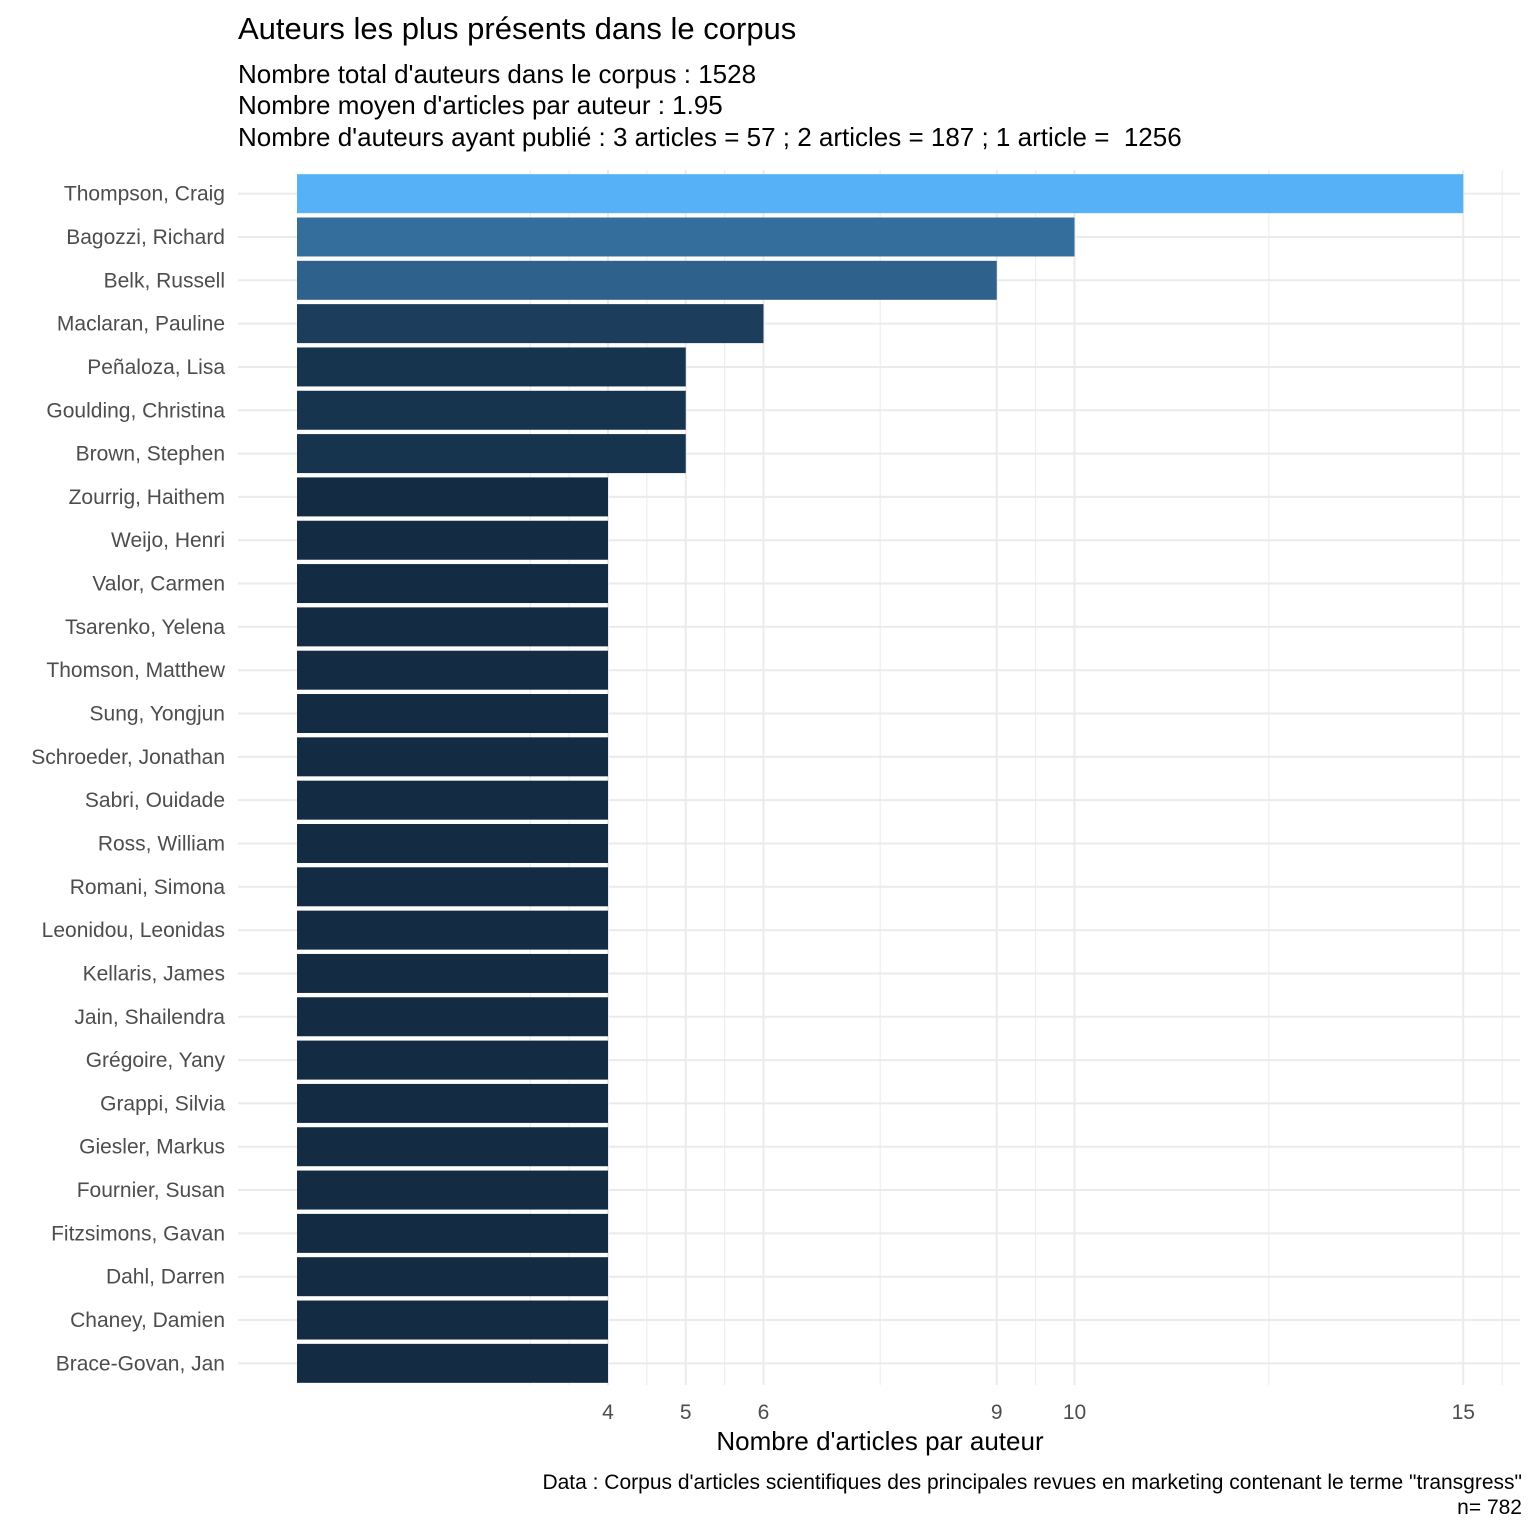  What do you see at coordinates (149, 1017) in the screenshot?
I see `y-tick-label: Jain, Shailendra` at bounding box center [149, 1017].